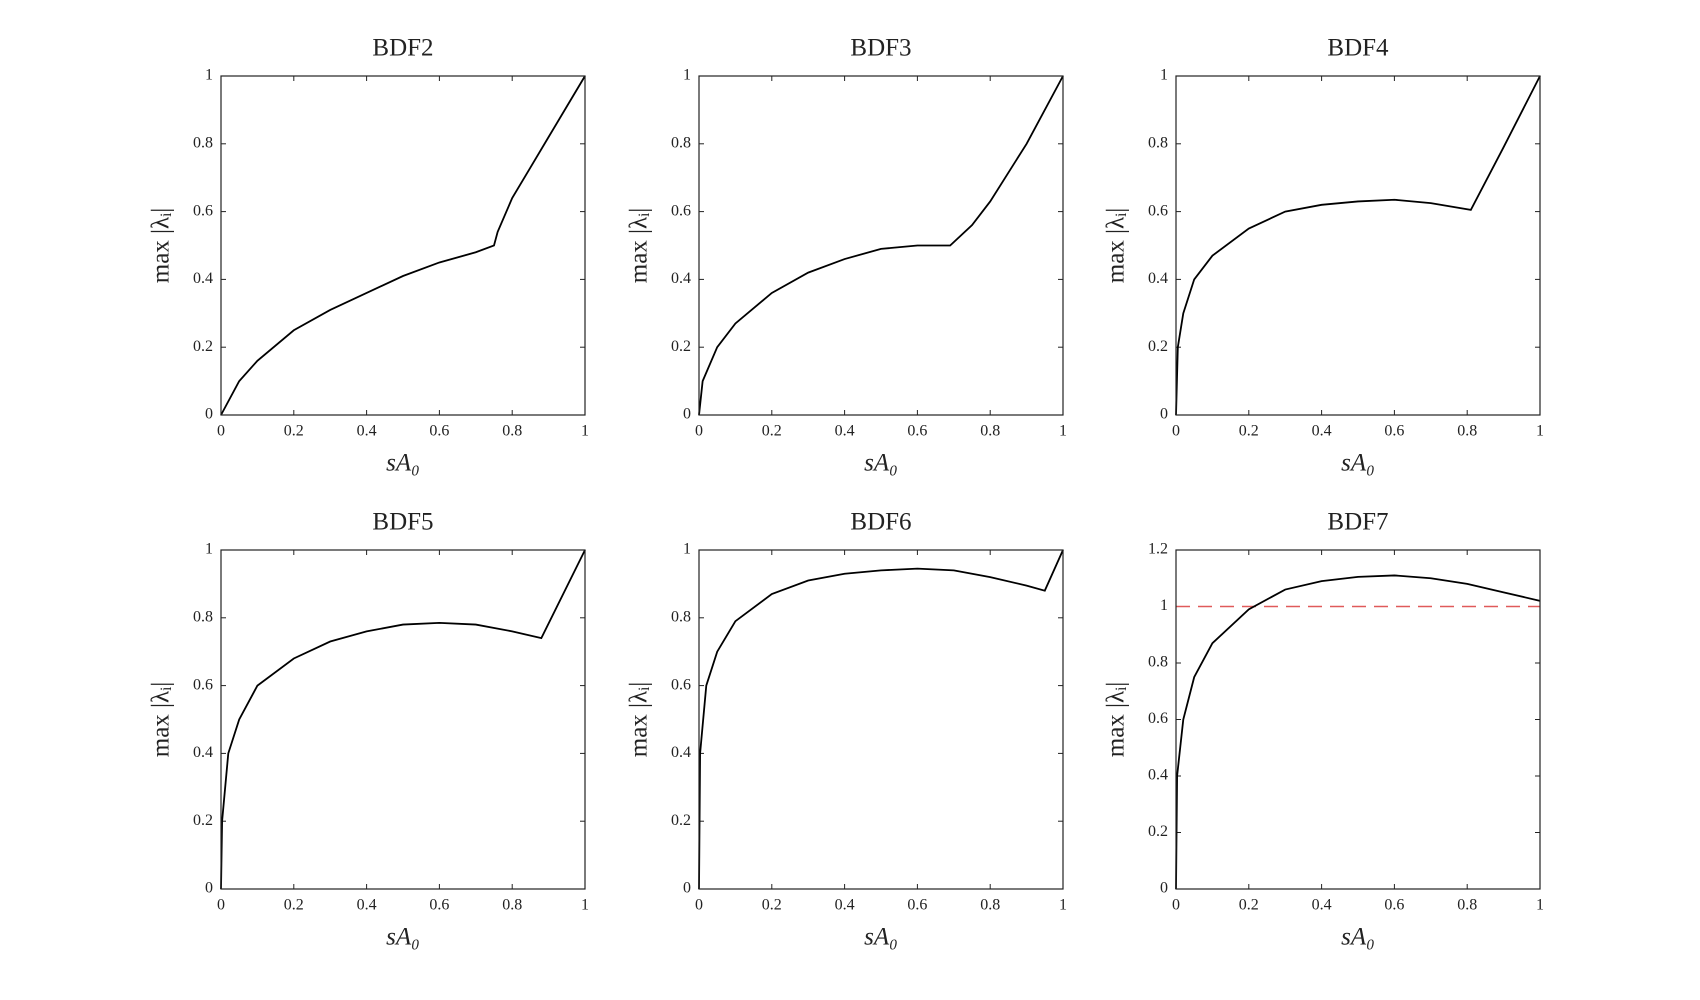  I want to click on chart-title: BDF3, so click(880, 48).